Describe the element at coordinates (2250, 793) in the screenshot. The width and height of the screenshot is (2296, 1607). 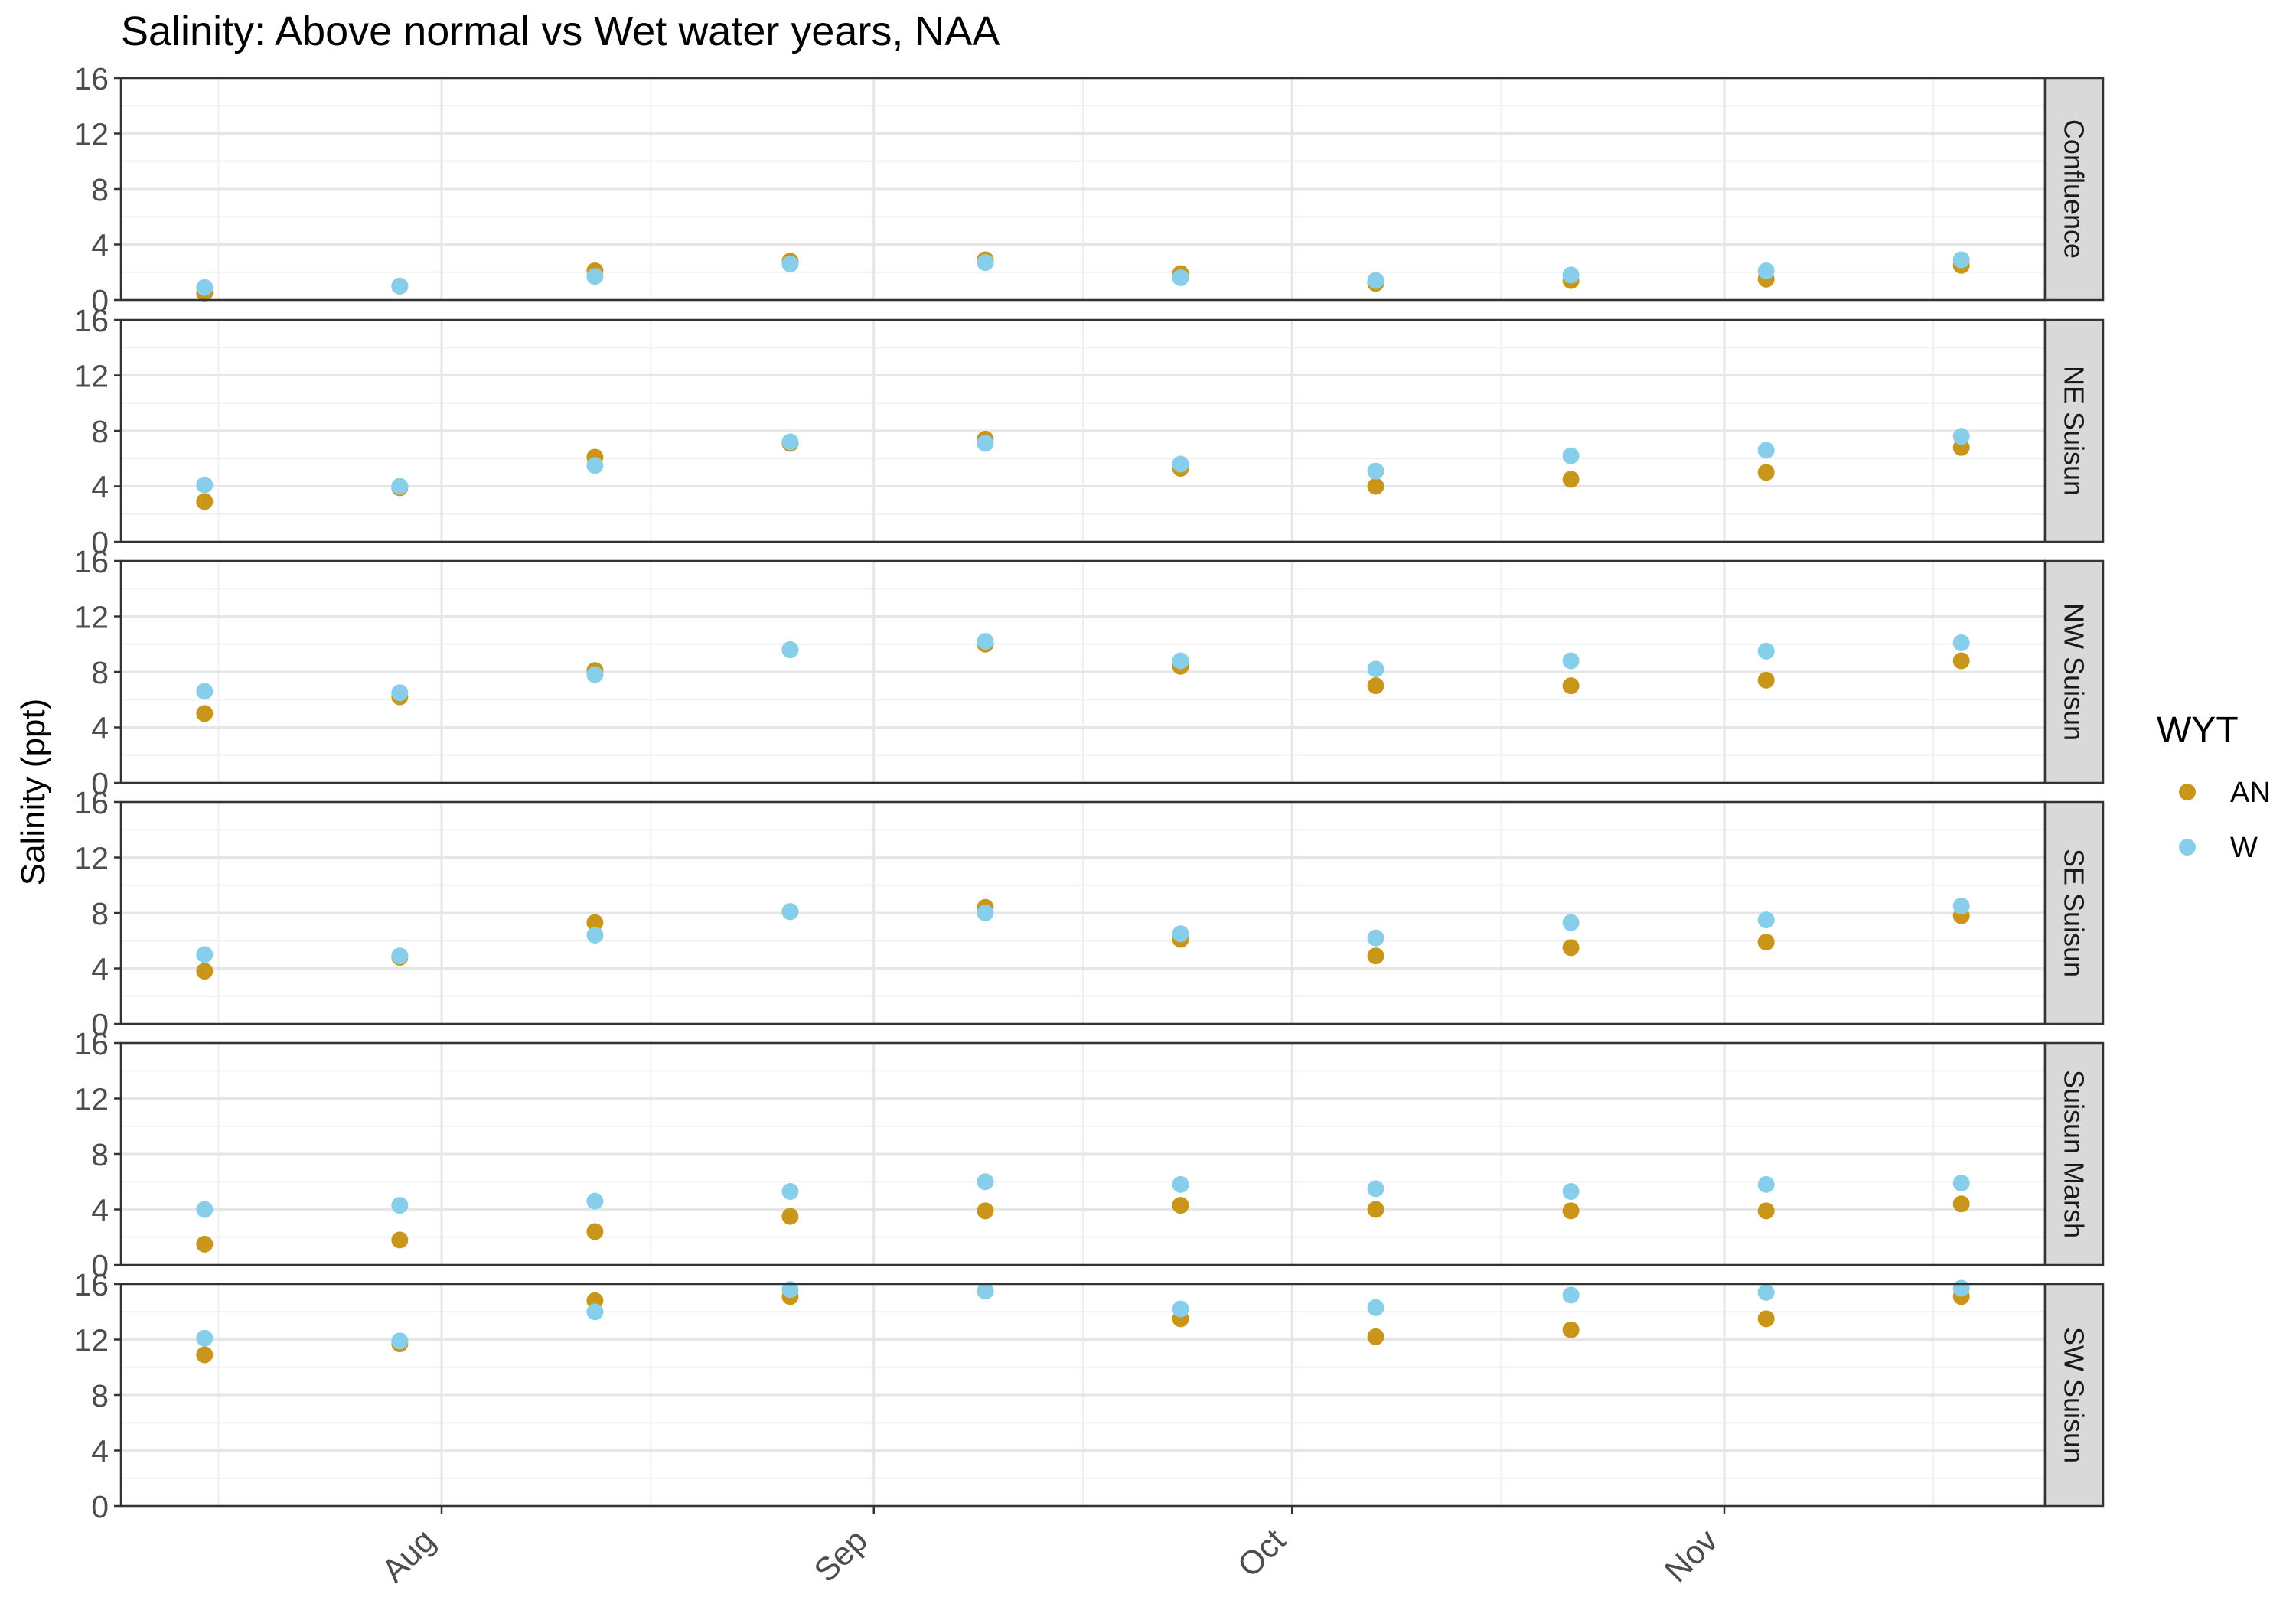
I see `legend-label-an: AN` at that location.